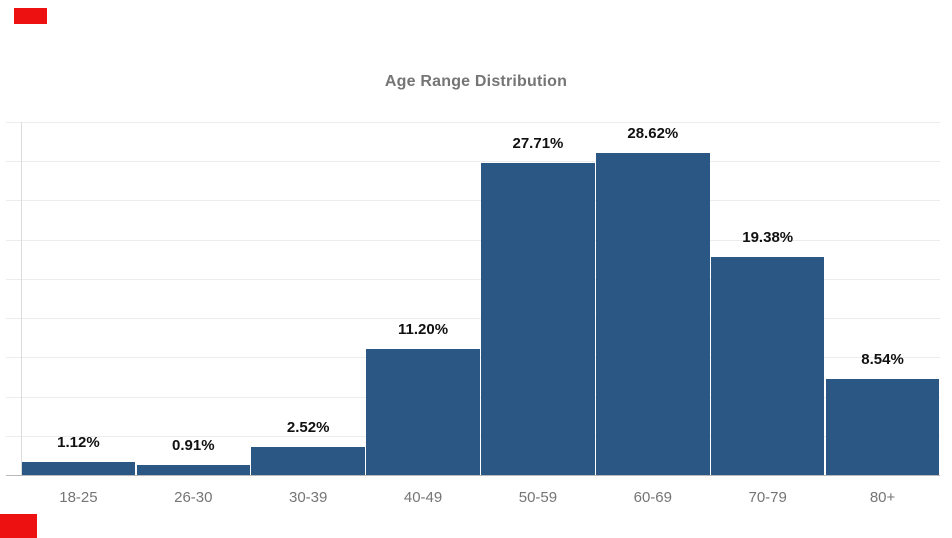 The width and height of the screenshot is (952, 538). What do you see at coordinates (652, 497) in the screenshot?
I see `x-tick-label: 60-69` at bounding box center [652, 497].